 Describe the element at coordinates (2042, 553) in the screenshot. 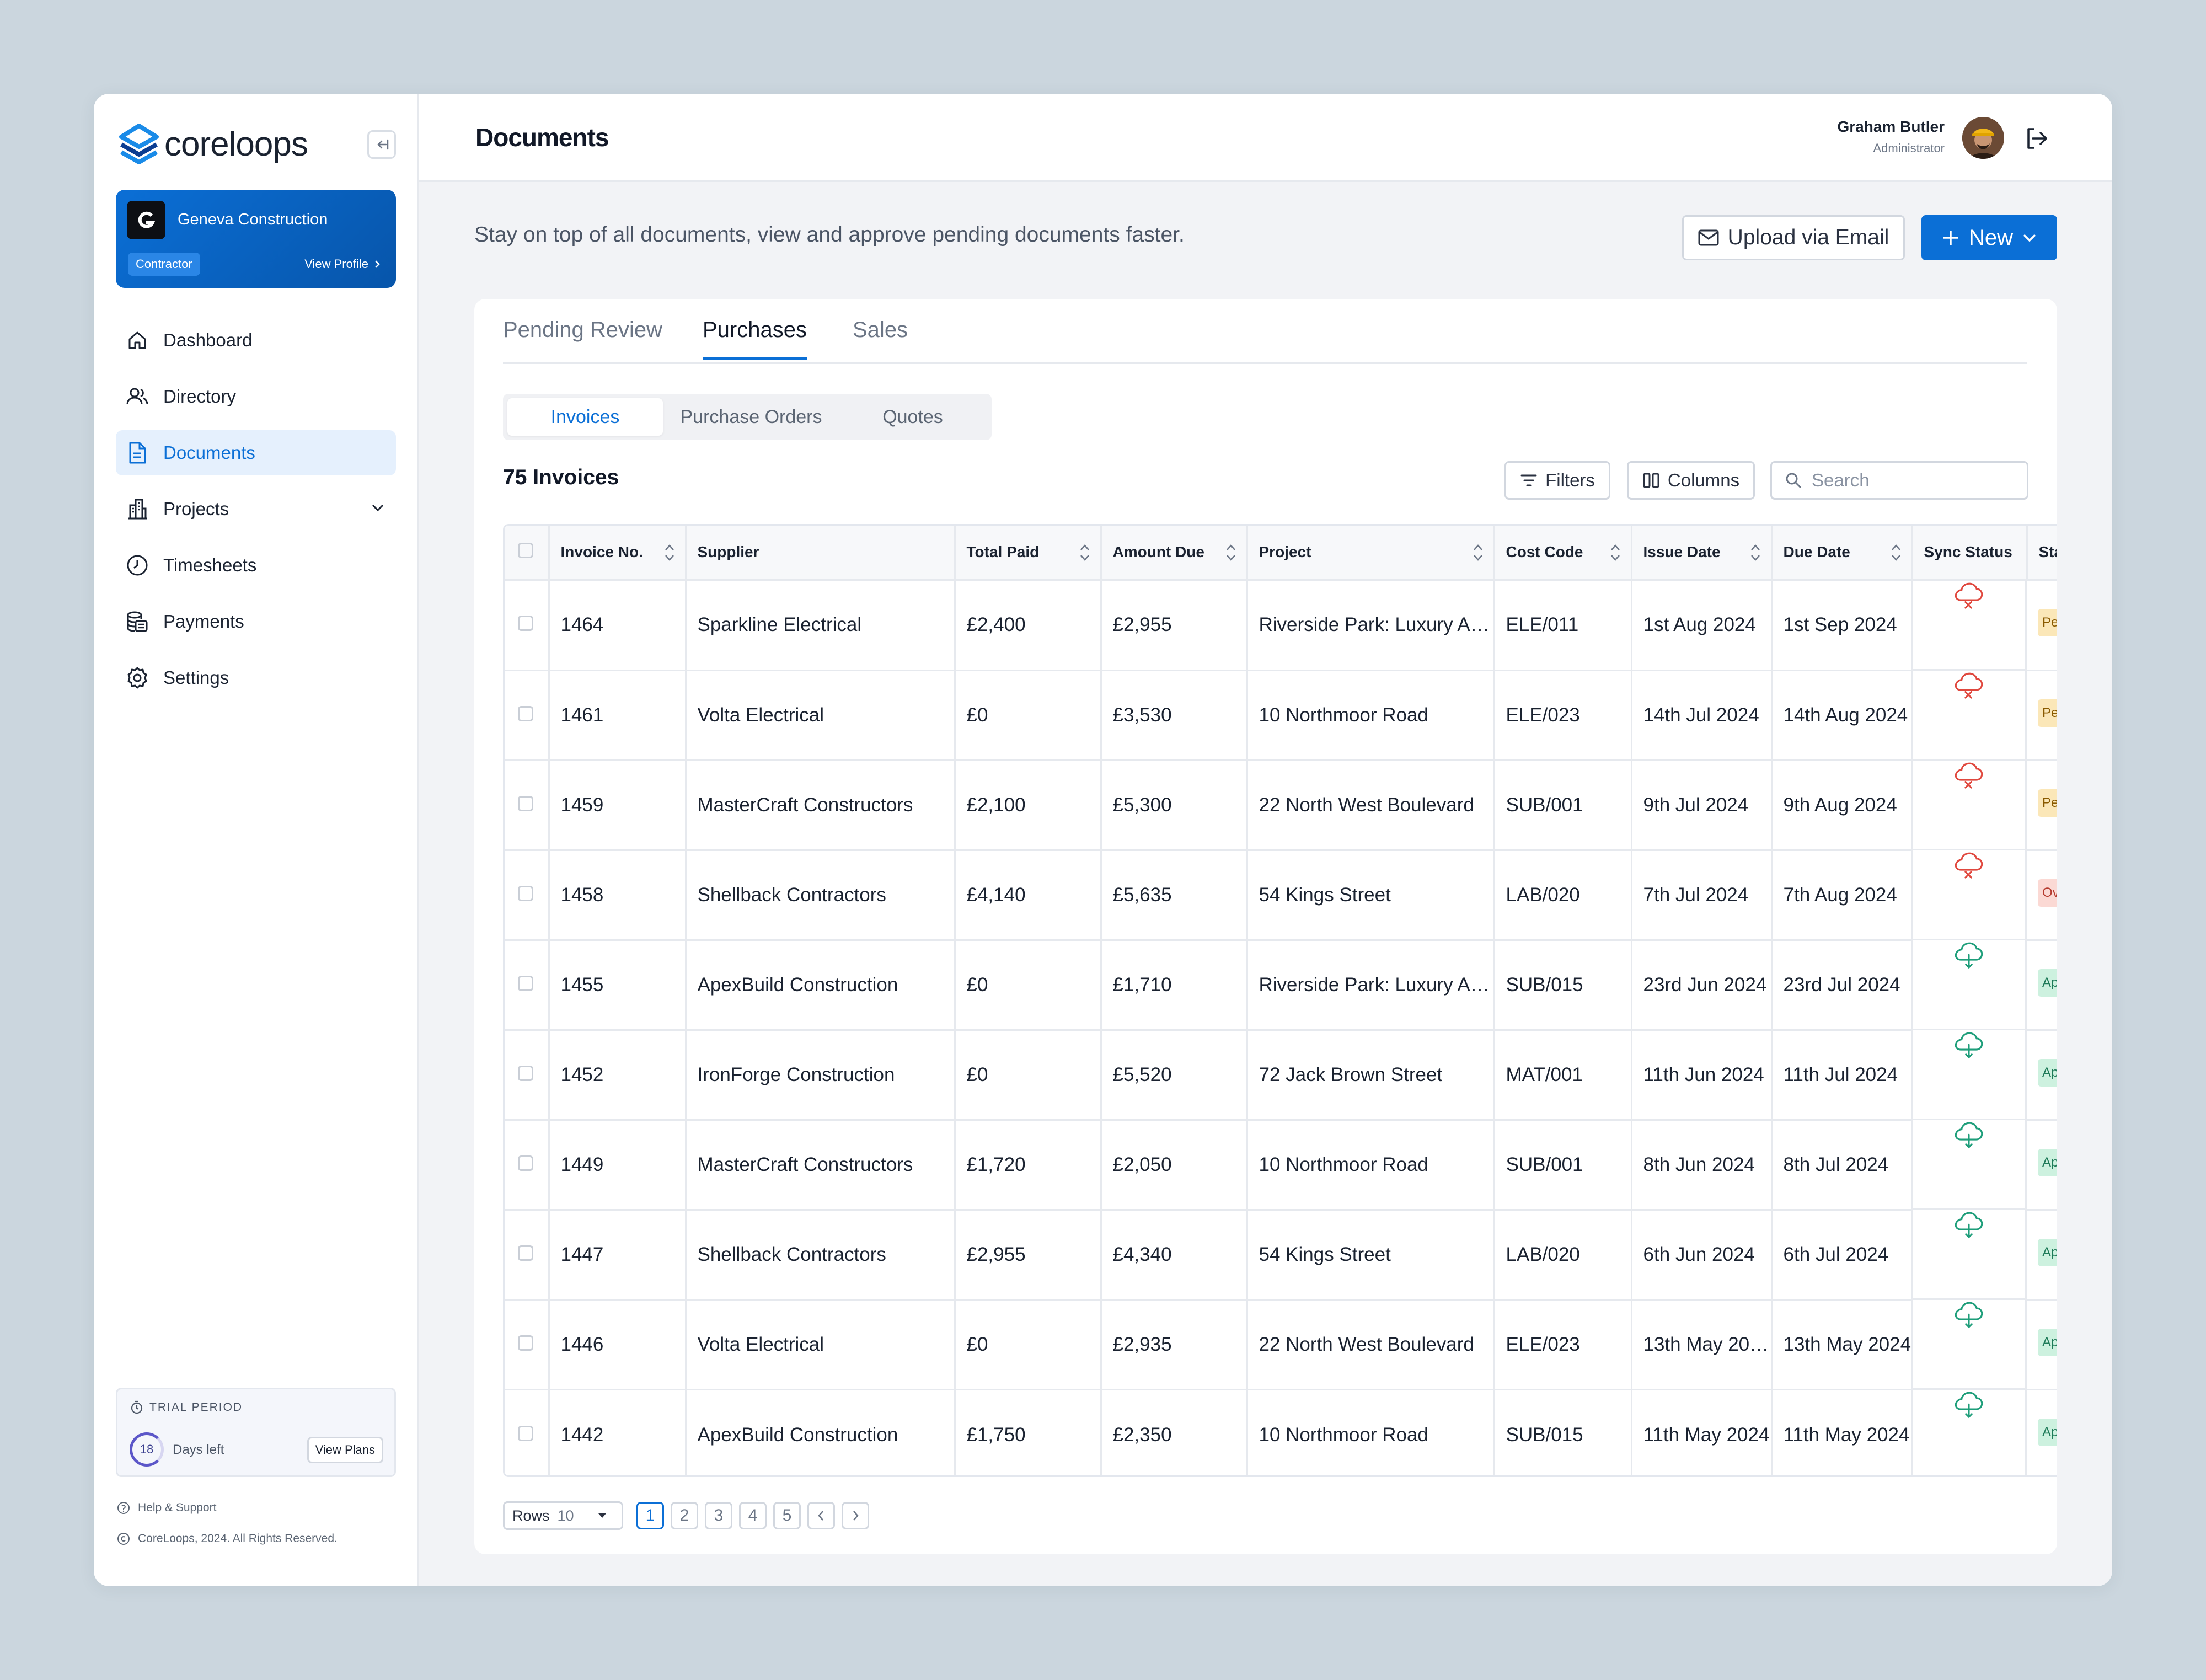

I see `col-status: Status` at that location.